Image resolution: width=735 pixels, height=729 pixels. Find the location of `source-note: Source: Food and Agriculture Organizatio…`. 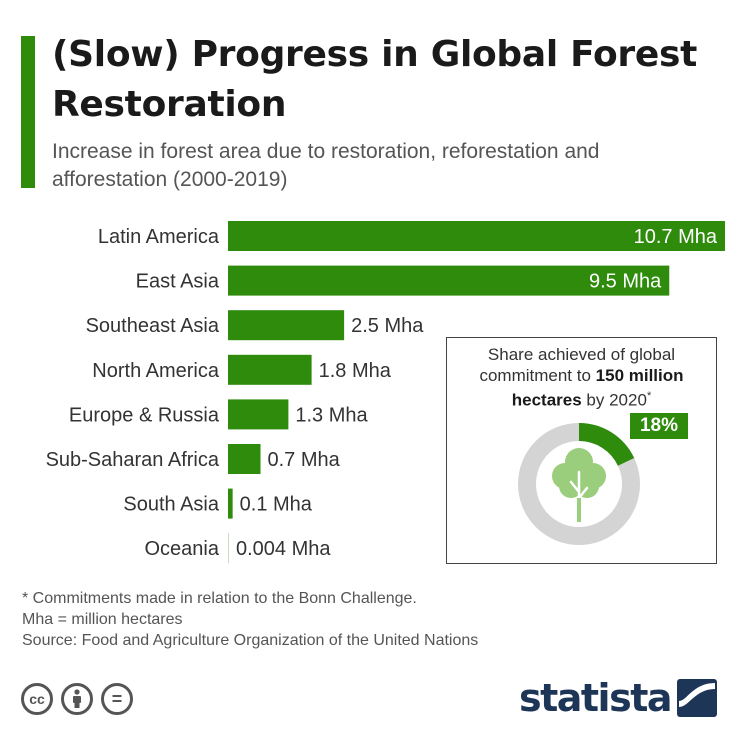

source-note: Source: Food and Agriculture Organizatio… is located at coordinates (250, 640).